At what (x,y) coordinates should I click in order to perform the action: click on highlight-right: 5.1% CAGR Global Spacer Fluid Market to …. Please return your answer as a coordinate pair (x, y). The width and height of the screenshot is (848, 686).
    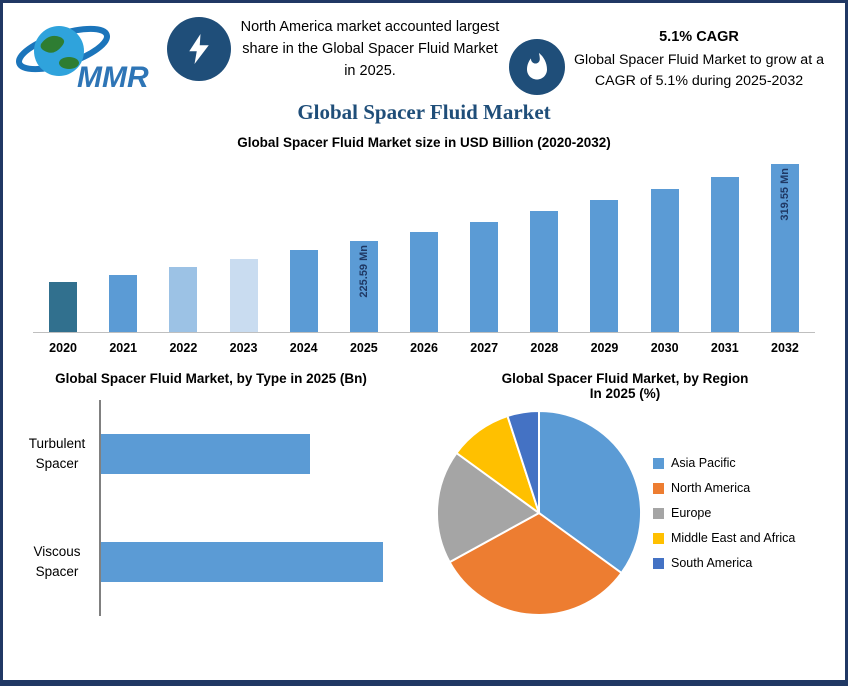
    Looking at the image, I should click on (699, 60).